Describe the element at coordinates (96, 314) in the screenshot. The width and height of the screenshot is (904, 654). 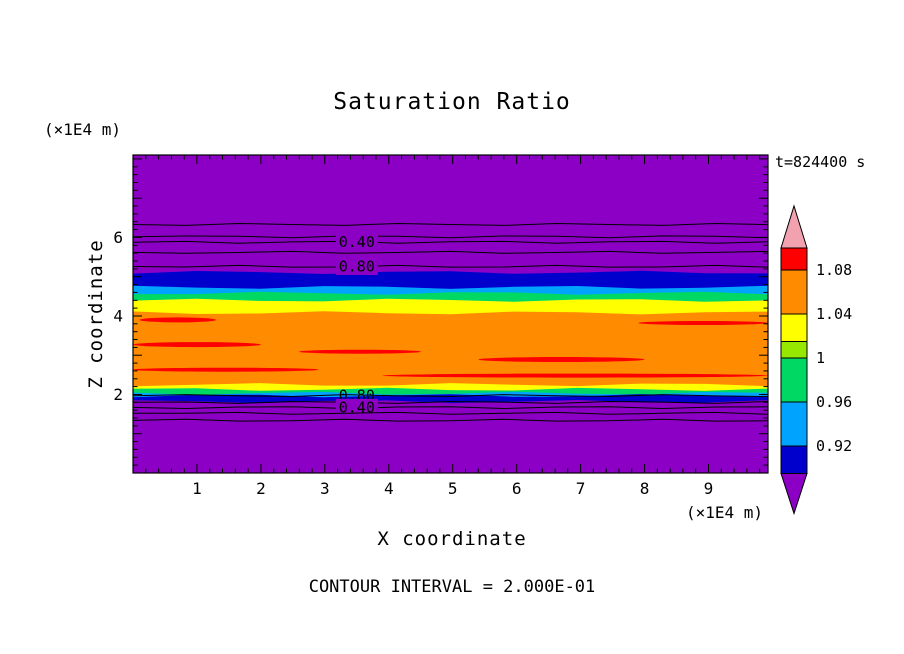
I see `y-axis-label: Z coordinate` at that location.